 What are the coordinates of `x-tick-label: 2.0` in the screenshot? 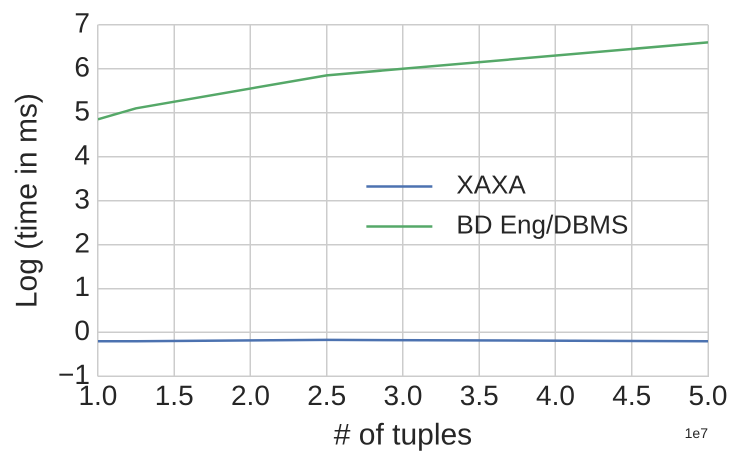 It's located at (250, 395).